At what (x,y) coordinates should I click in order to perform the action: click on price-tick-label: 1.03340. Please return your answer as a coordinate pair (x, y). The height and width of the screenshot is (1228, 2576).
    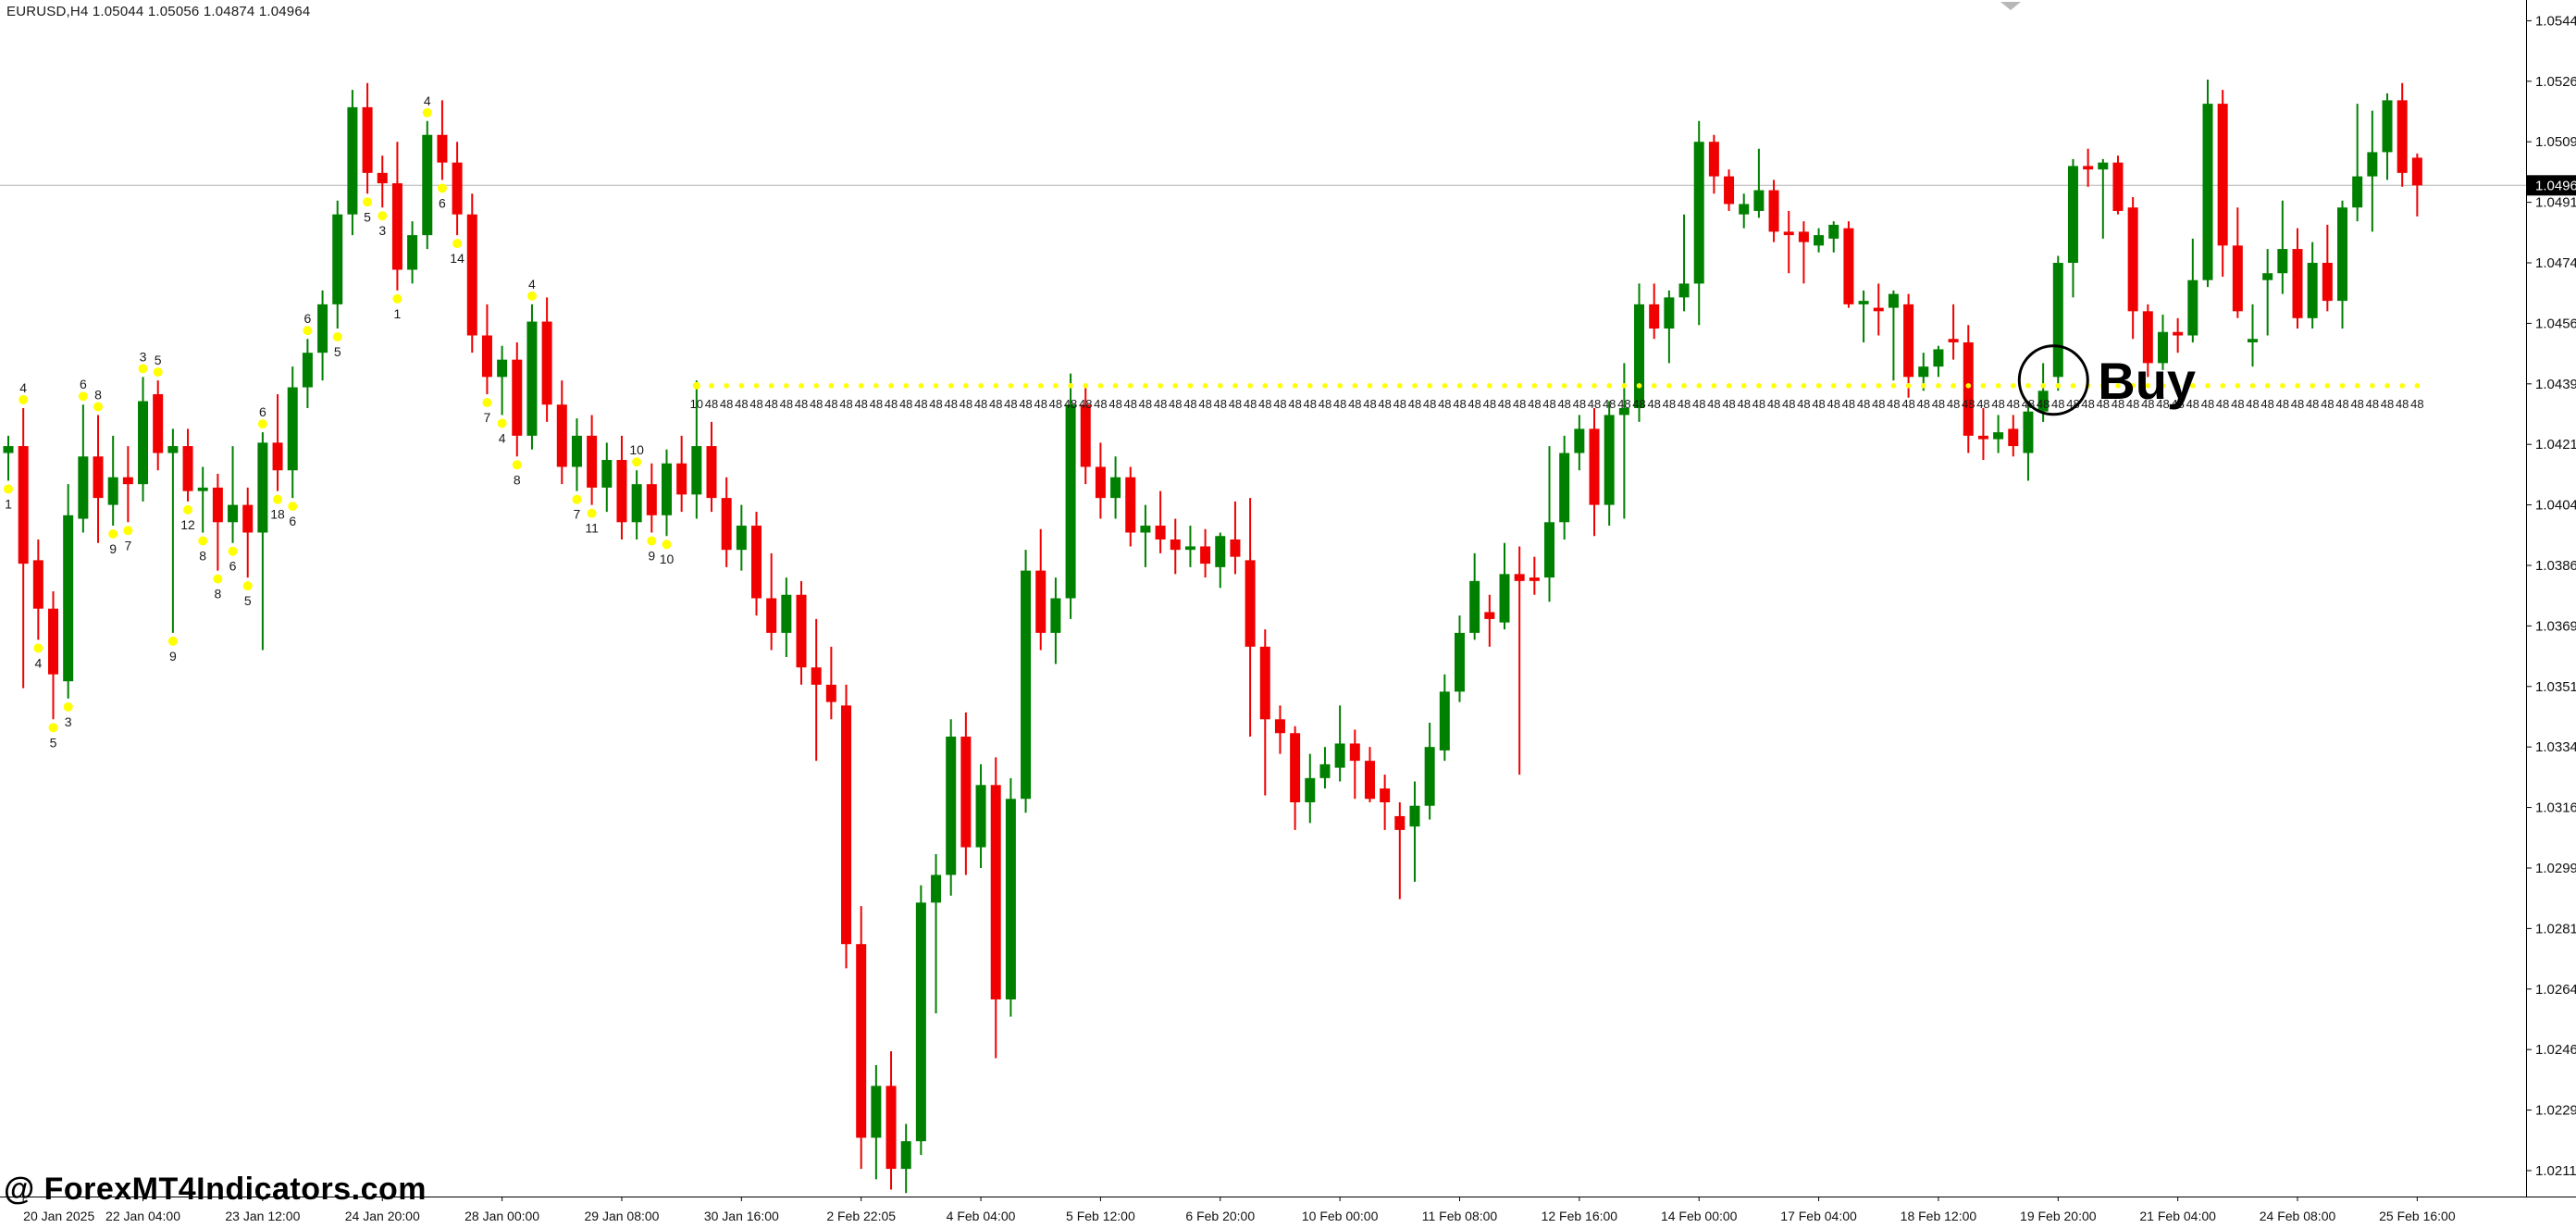
    Looking at the image, I should click on (2555, 747).